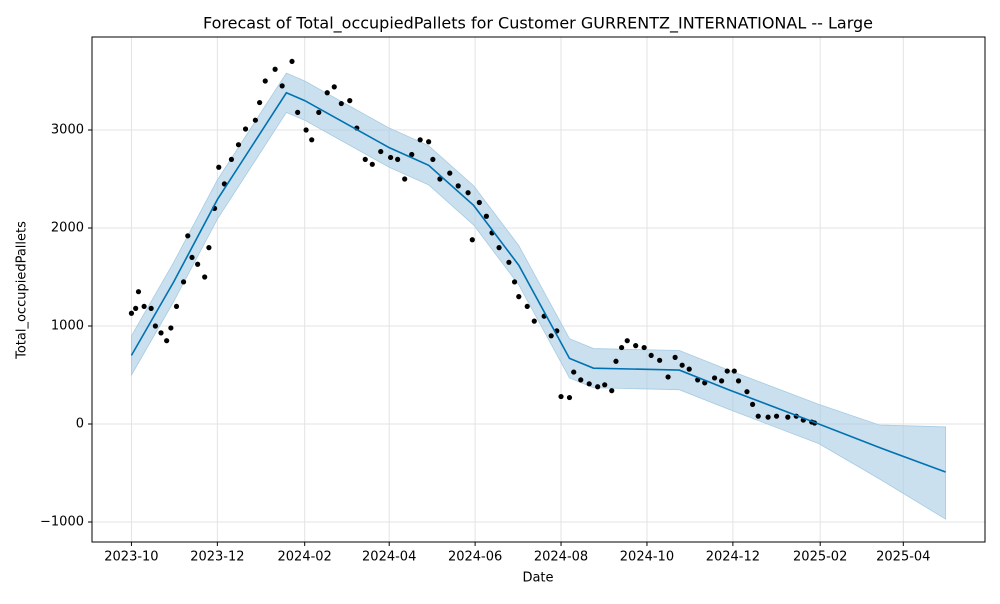  Describe the element at coordinates (67, 130) in the screenshot. I see `y-tick-label: 3000` at that location.